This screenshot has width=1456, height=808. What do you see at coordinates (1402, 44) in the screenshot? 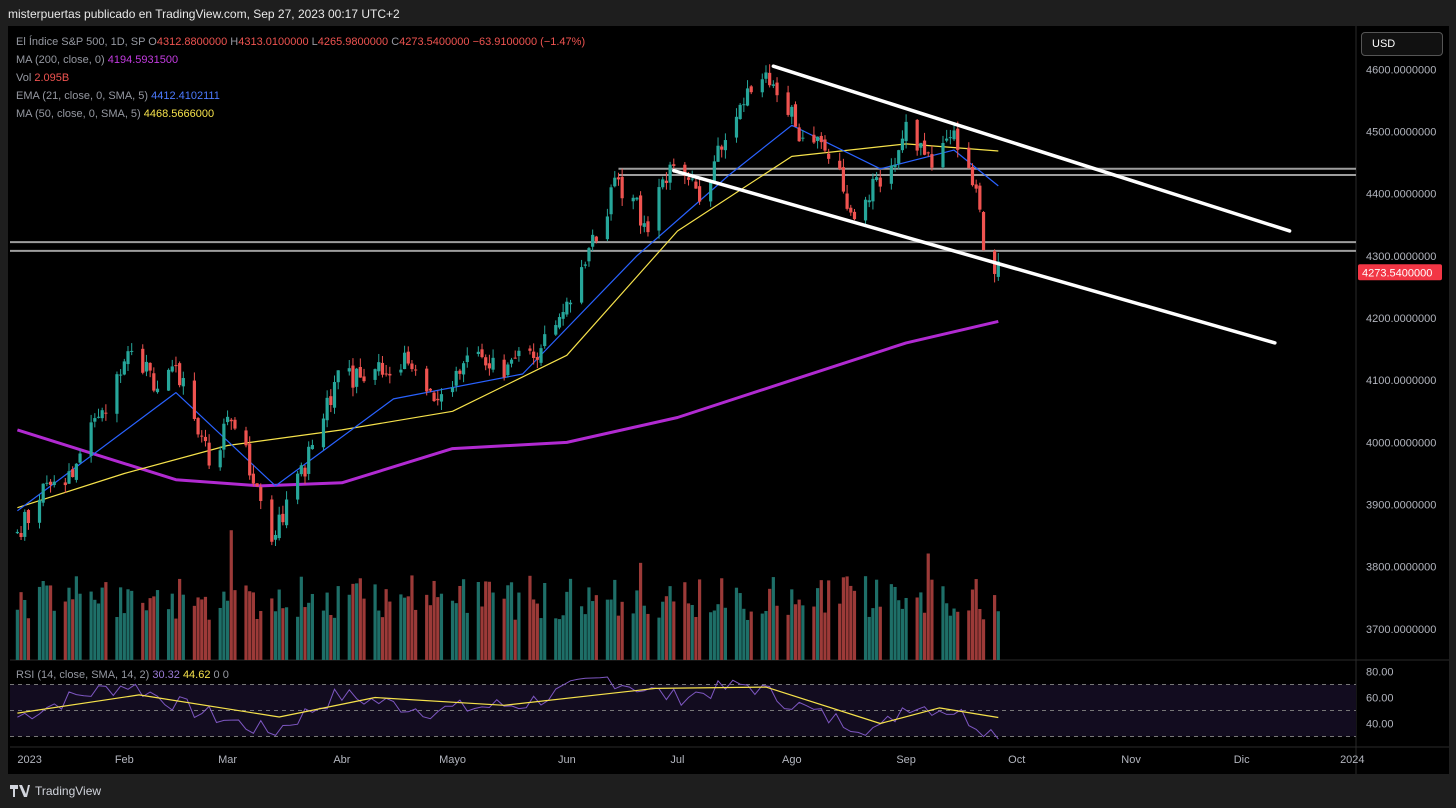
I see `currency-button: USD` at bounding box center [1402, 44].